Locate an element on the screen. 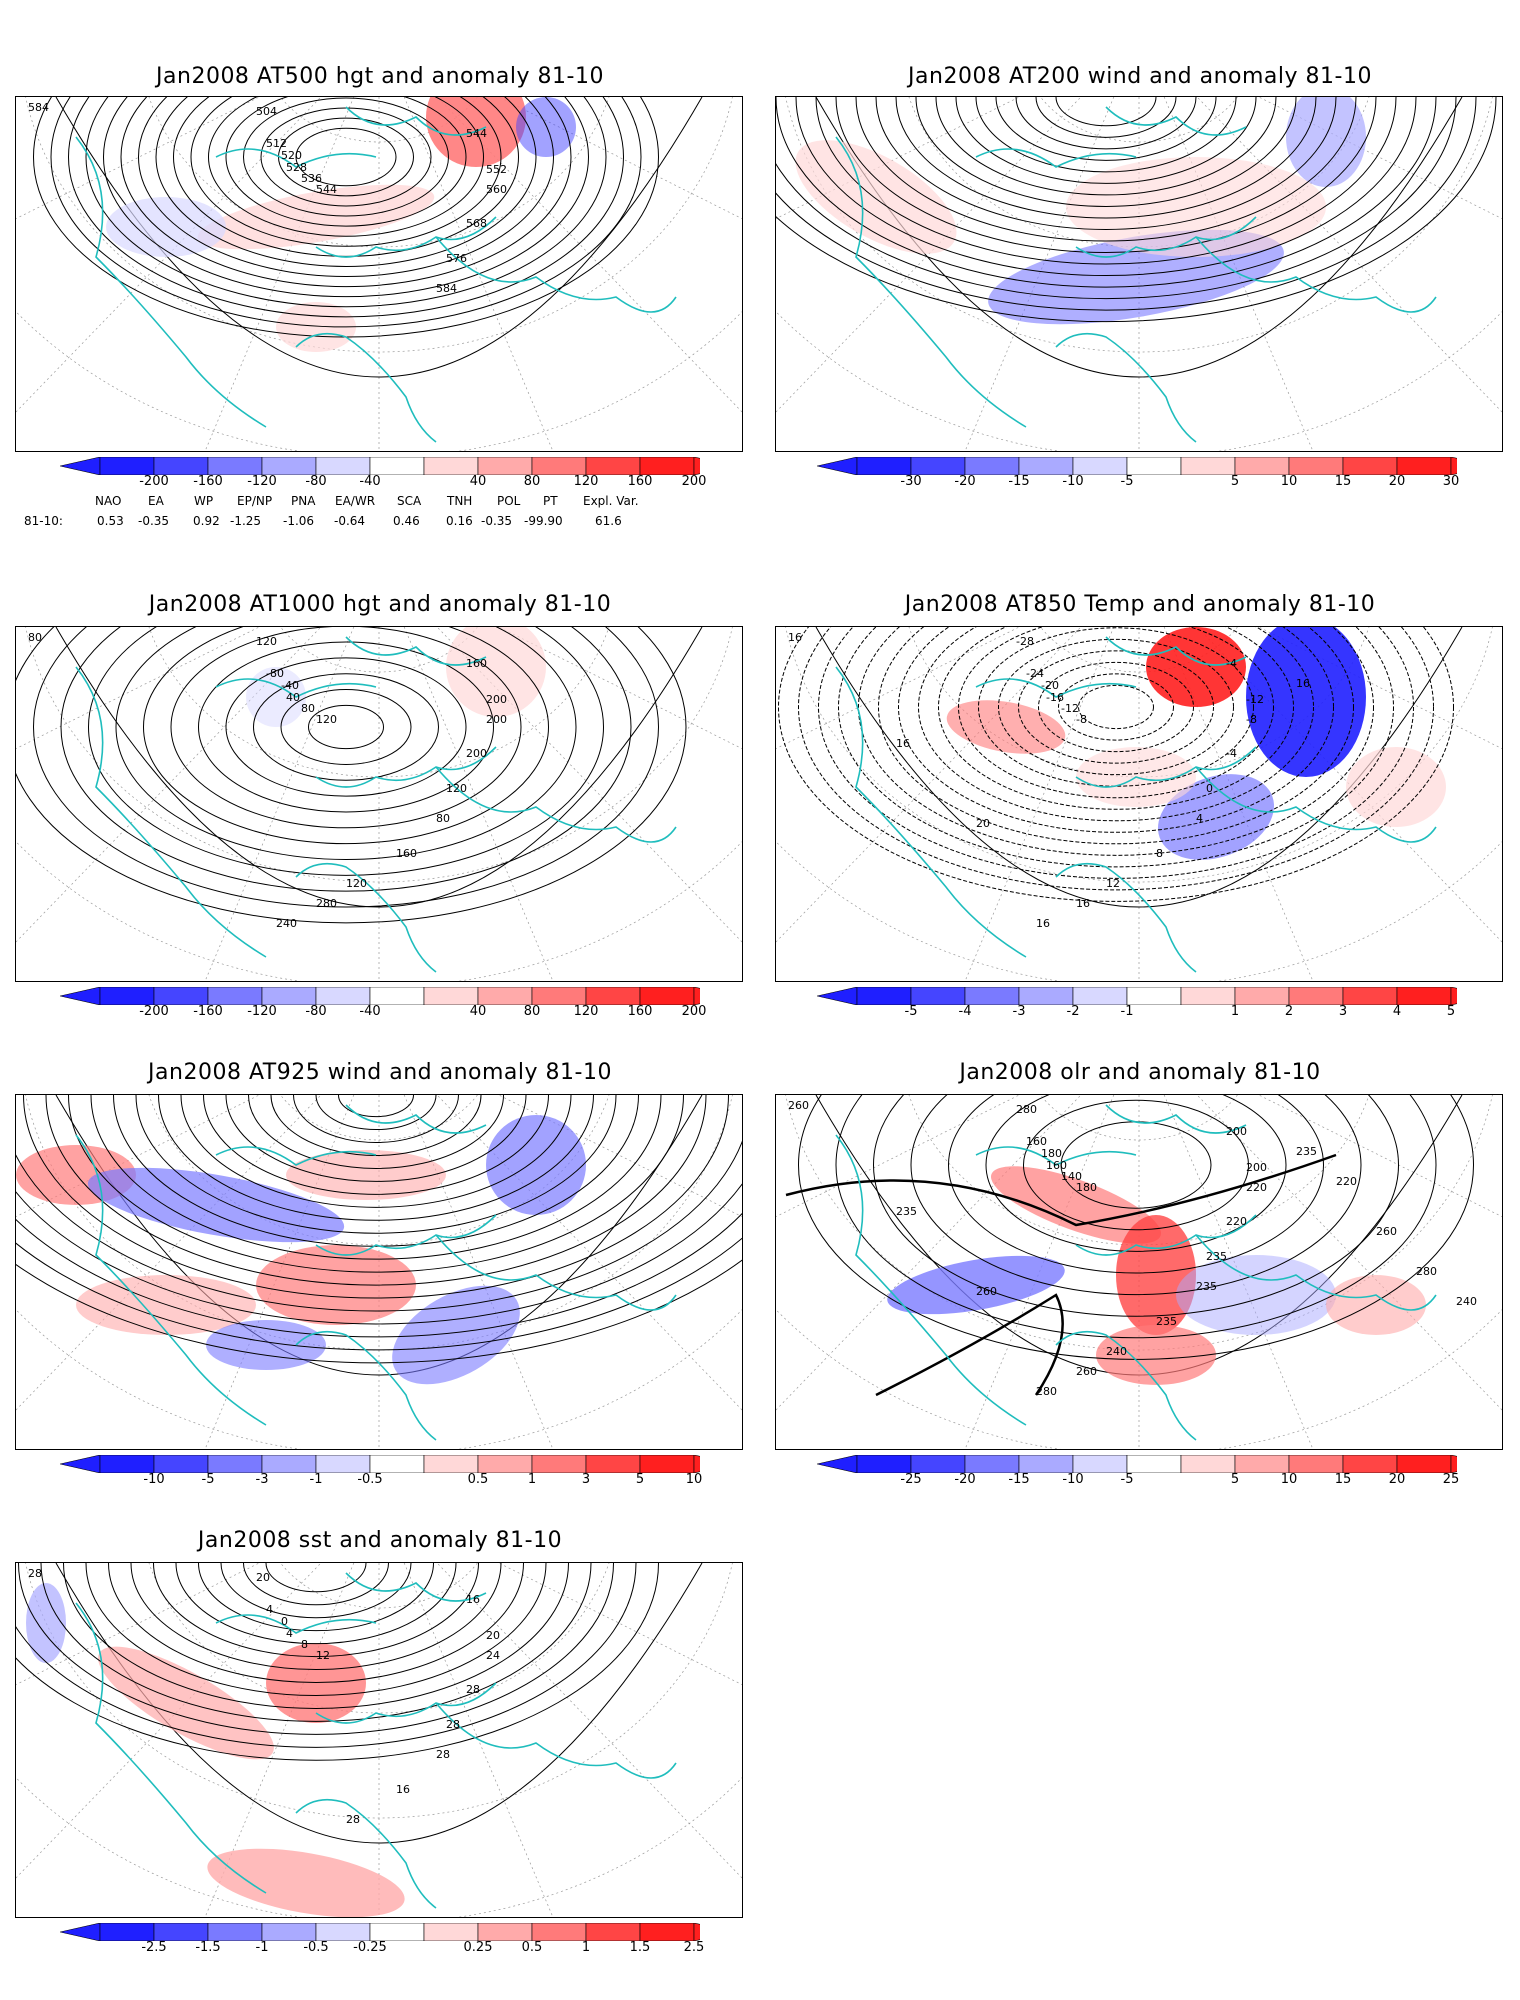 Image resolution: width=1520 pixels, height=2000 pixels. colorbar-tick-label: 15 is located at coordinates (1343, 481).